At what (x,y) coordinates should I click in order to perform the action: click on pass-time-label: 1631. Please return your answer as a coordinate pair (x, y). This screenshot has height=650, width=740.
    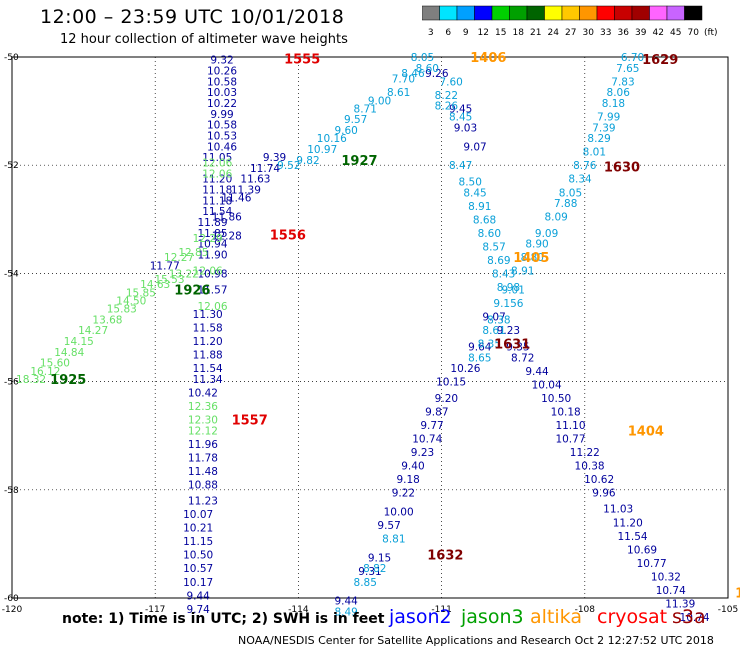
    Looking at the image, I should click on (512, 345).